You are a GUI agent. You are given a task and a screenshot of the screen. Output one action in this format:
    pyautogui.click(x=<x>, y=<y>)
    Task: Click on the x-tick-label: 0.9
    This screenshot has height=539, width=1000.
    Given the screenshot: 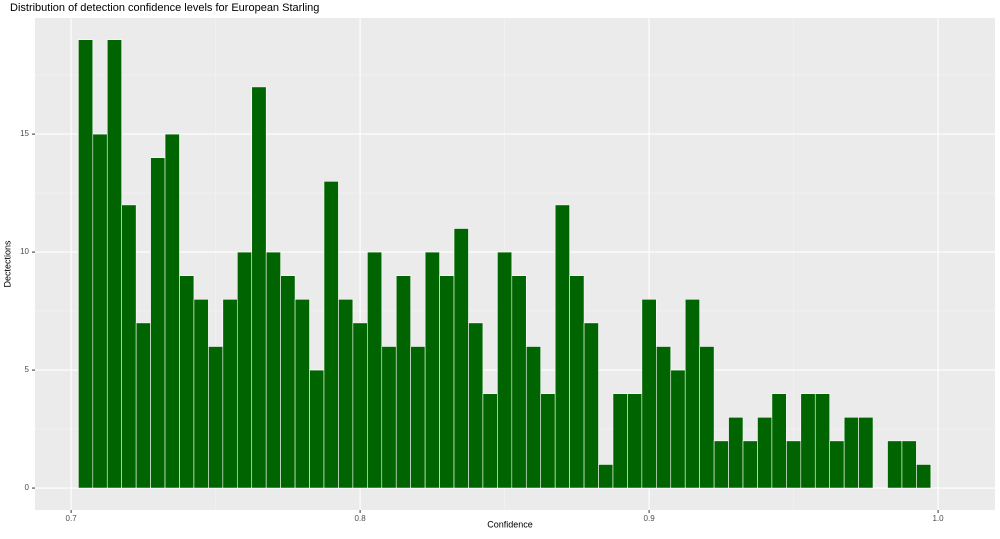 What is the action you would take?
    pyautogui.click(x=650, y=518)
    